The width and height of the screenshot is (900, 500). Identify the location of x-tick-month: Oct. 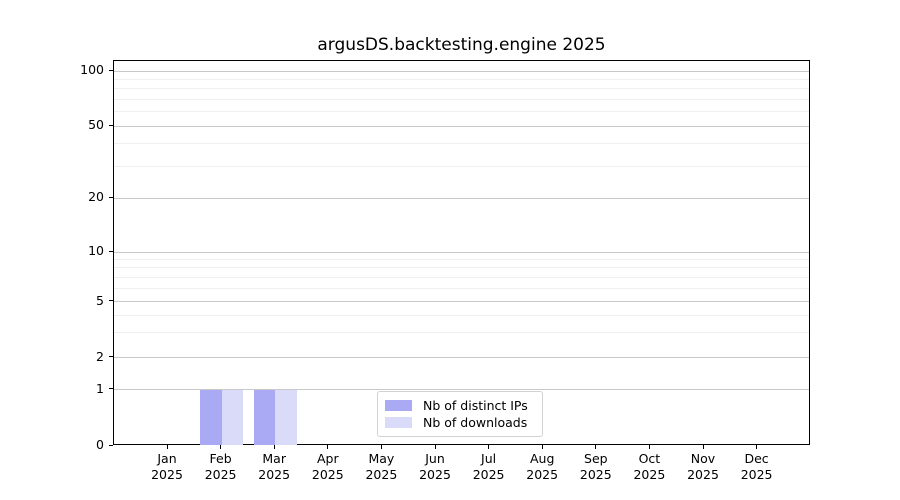
(649, 458).